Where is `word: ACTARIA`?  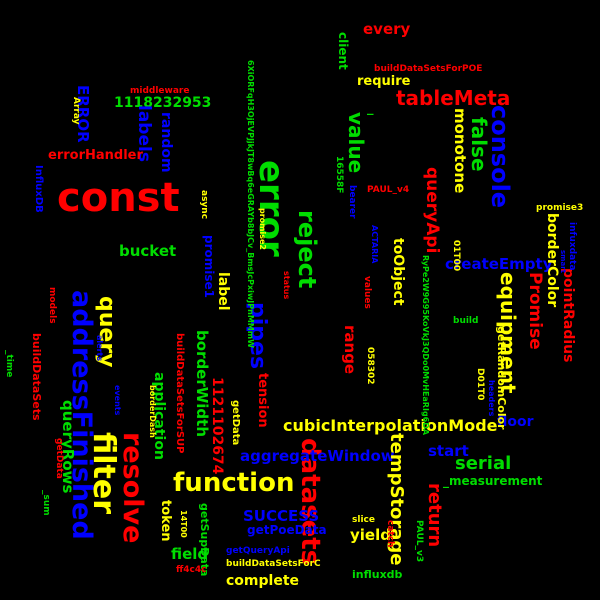 word: ACTARIA is located at coordinates (374, 244).